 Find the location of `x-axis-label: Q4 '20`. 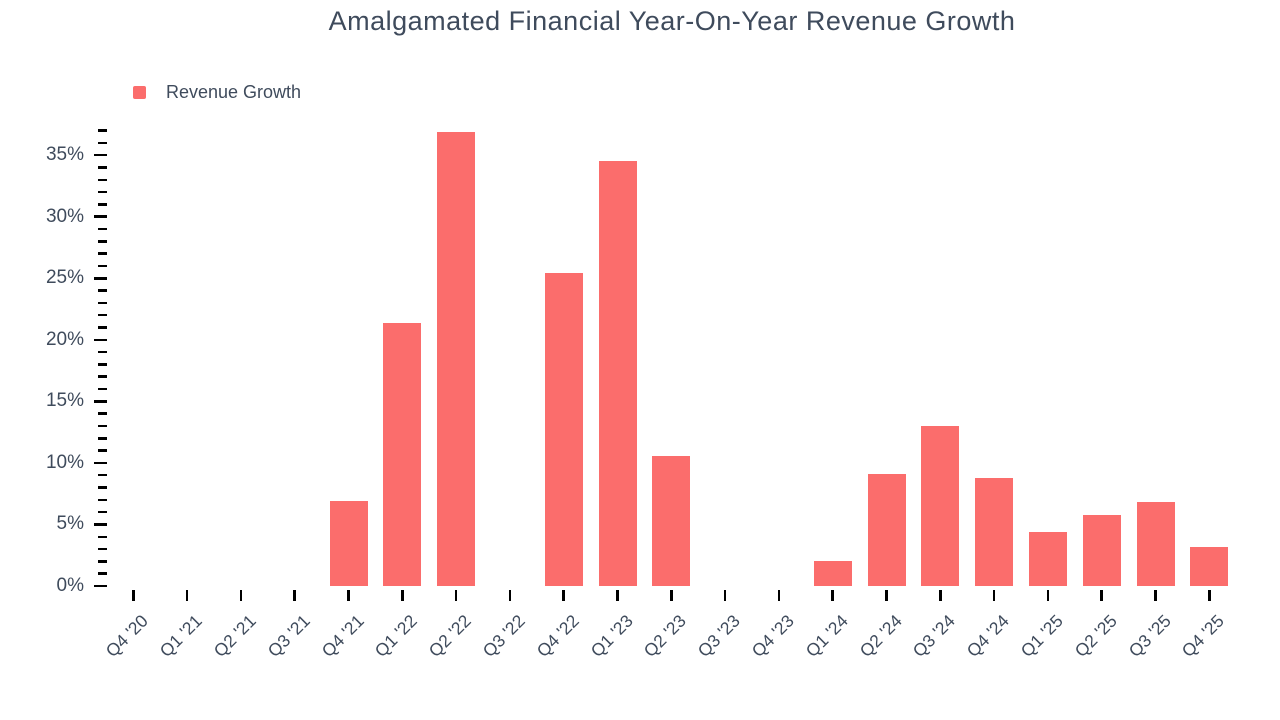

x-axis-label: Q4 '20 is located at coordinates (127, 635).